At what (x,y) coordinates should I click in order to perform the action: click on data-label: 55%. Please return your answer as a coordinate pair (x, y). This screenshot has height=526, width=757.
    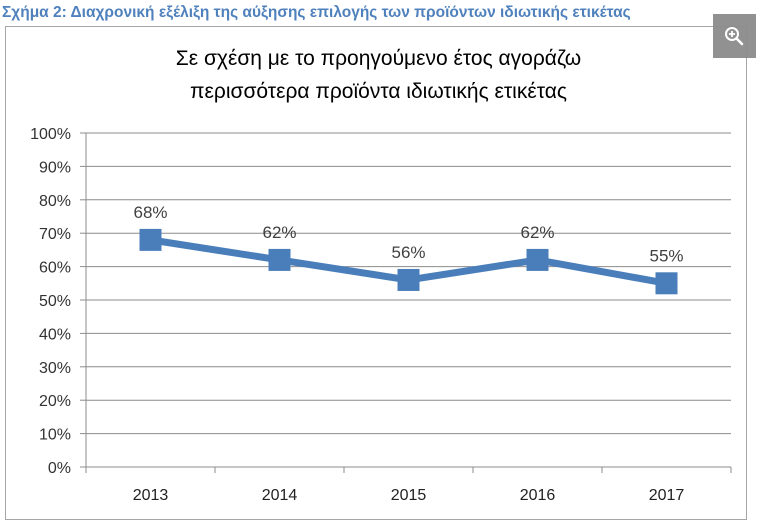
    Looking at the image, I should click on (666, 255).